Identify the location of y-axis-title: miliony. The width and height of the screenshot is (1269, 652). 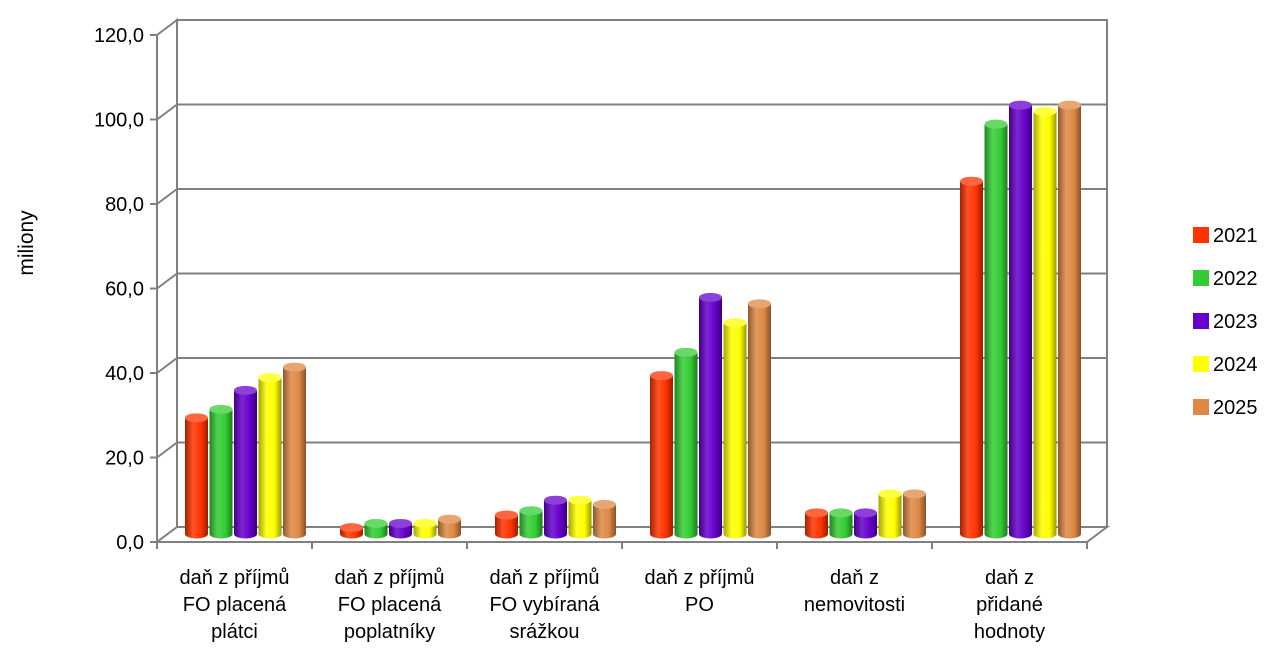
(26, 243).